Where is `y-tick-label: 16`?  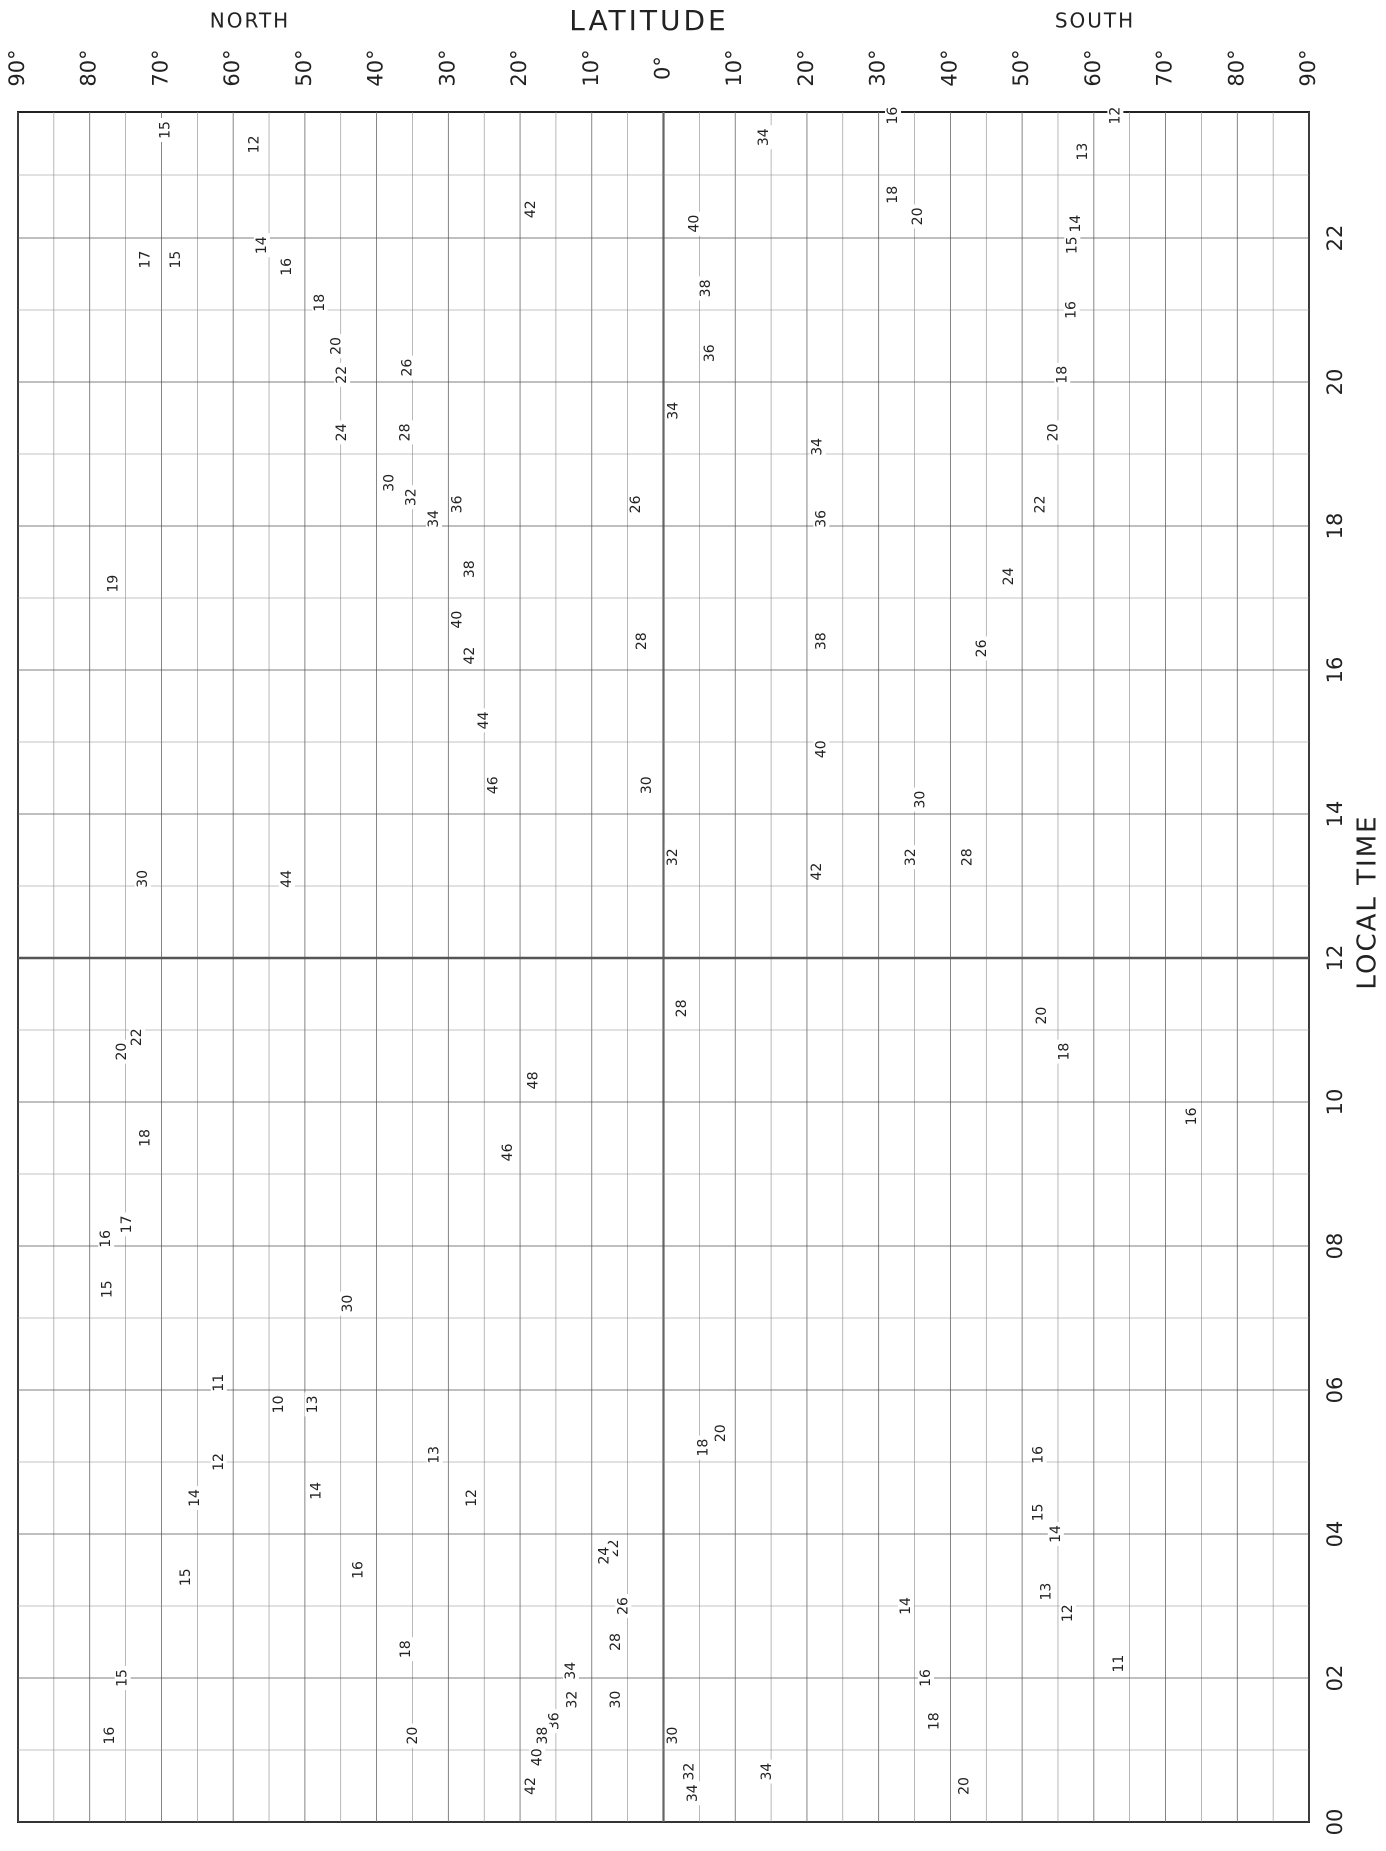 y-tick-label: 16 is located at coordinates (1335, 670).